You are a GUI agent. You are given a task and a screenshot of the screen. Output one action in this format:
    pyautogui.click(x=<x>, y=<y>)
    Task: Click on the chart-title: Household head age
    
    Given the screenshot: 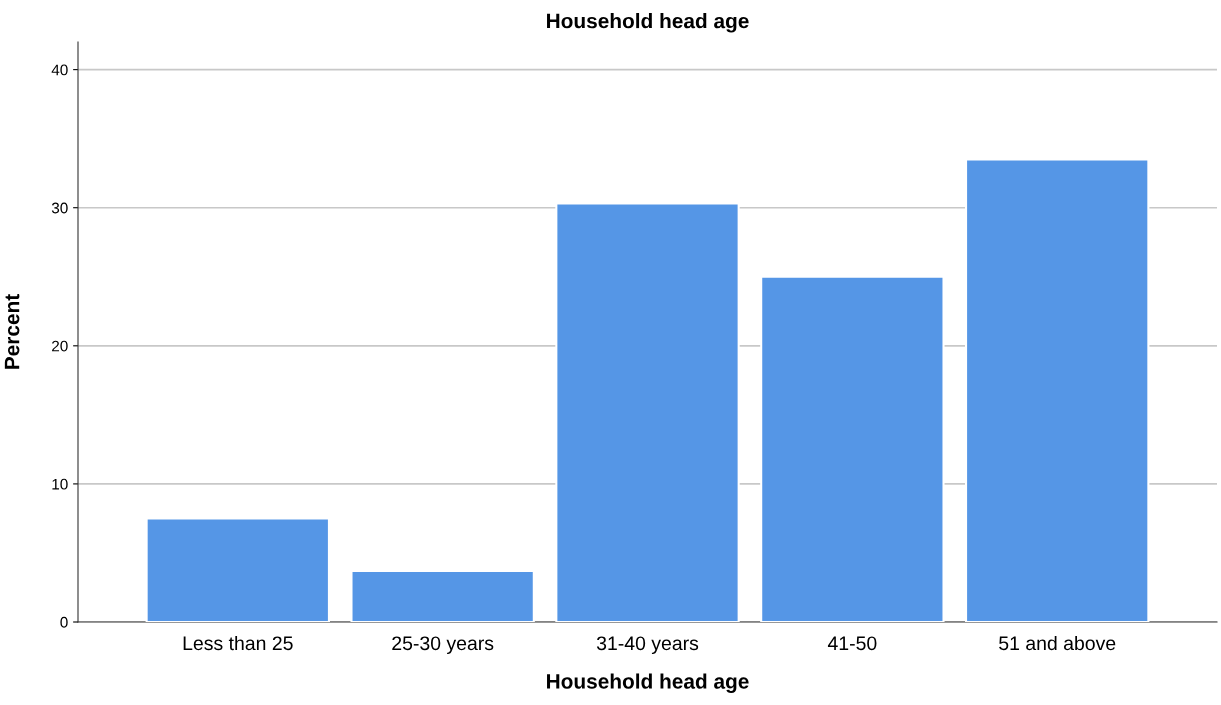 What is the action you would take?
    pyautogui.click(x=648, y=23)
    